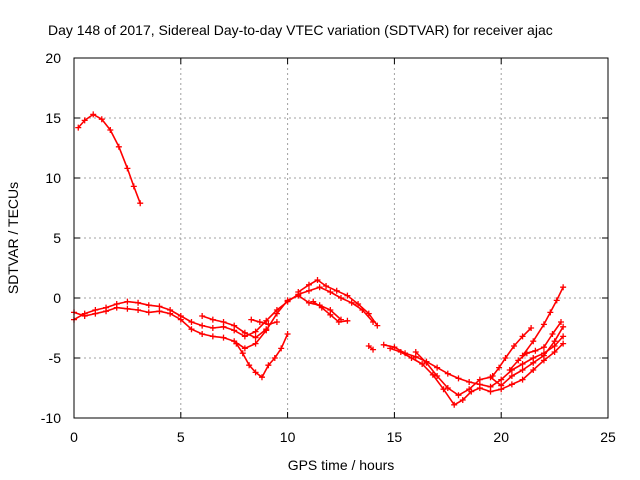  What do you see at coordinates (341, 465) in the screenshot?
I see `x-axis-label: GPS time / hours` at bounding box center [341, 465].